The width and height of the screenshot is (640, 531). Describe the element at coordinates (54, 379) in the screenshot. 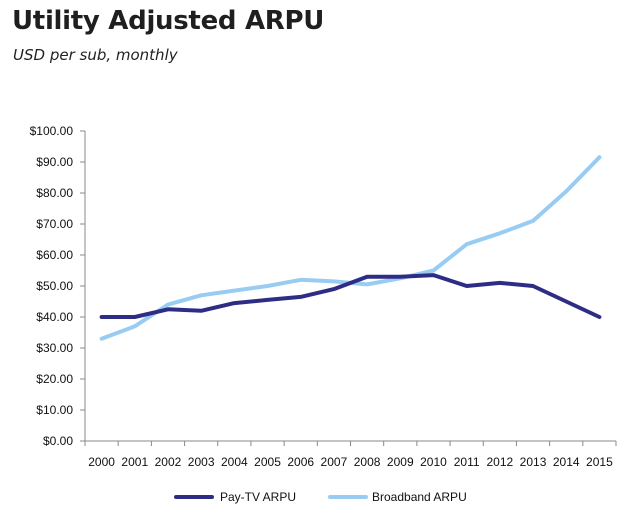

I see `y-tick-label: $20.00` at that location.